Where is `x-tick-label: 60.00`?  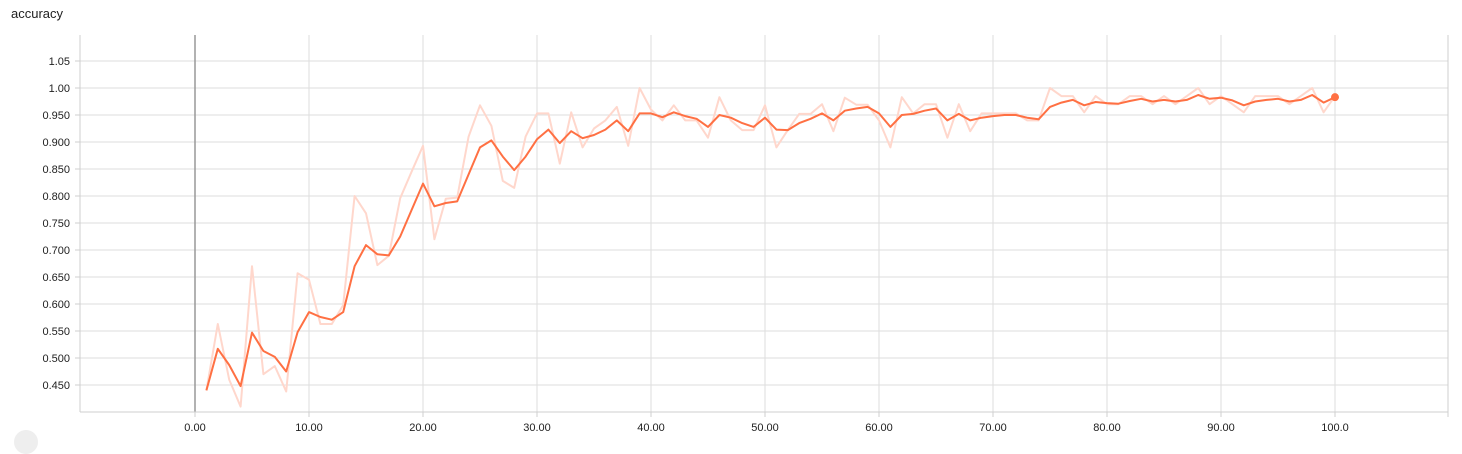
x-tick-label: 60.00 is located at coordinates (879, 428).